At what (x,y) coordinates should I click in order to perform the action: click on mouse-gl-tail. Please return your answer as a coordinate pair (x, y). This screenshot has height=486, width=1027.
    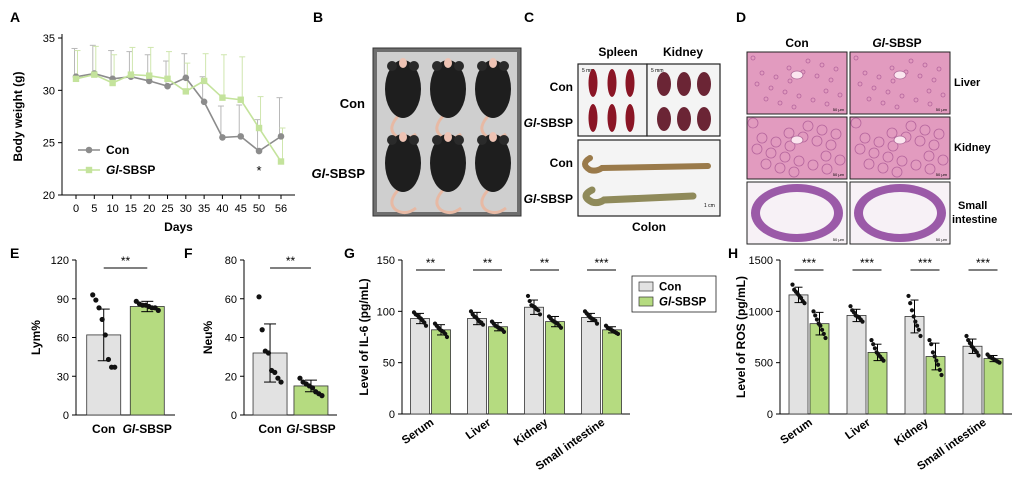
    Looking at the image, I should click on (448, 200).